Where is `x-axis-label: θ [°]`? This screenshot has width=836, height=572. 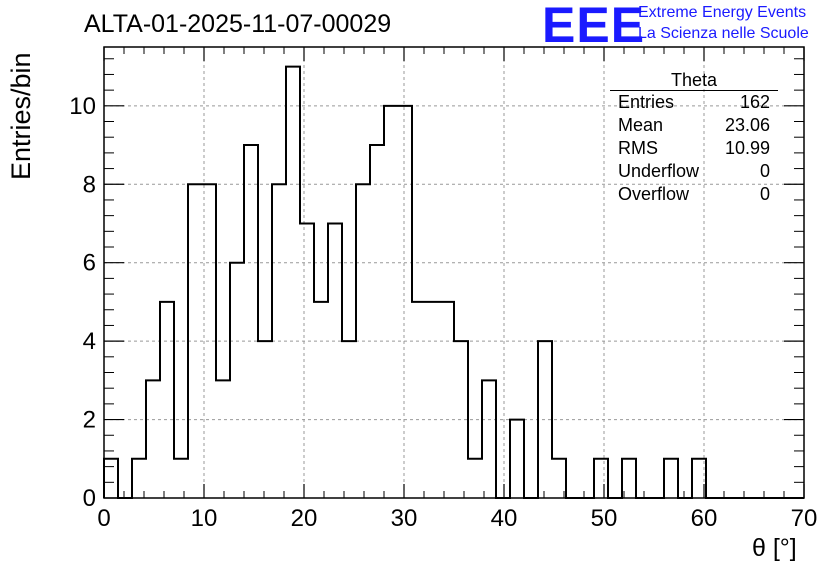
x-axis-label: θ [°] is located at coordinates (774, 548).